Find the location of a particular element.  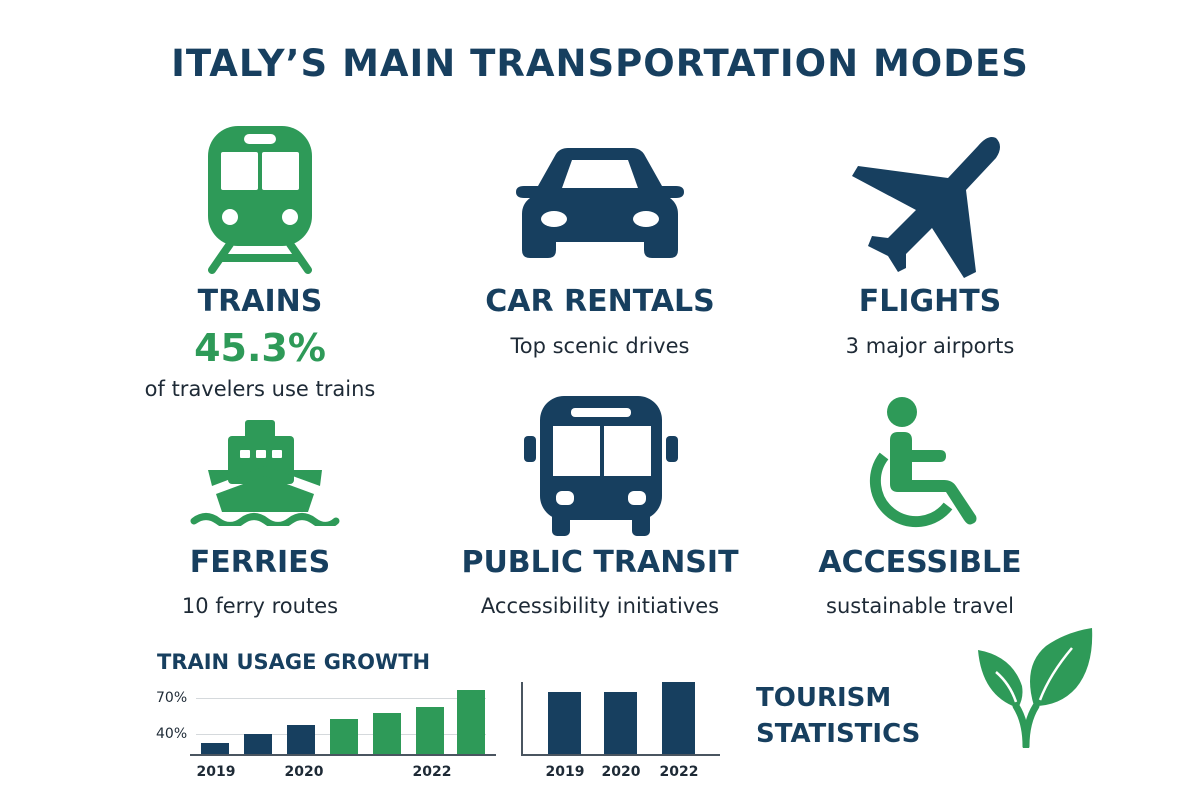

mode-sub-ferries: 10 ferry routes is located at coordinates (260, 606).